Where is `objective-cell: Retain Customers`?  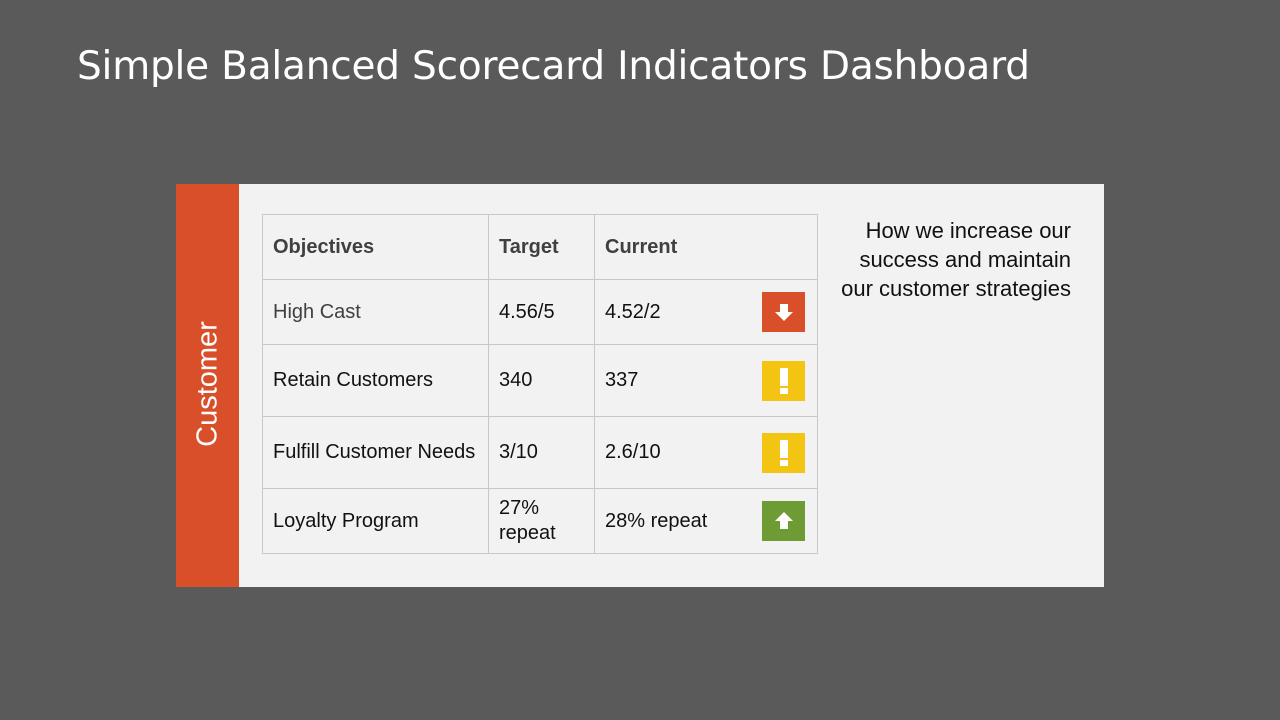
objective-cell: Retain Customers is located at coordinates (375, 380).